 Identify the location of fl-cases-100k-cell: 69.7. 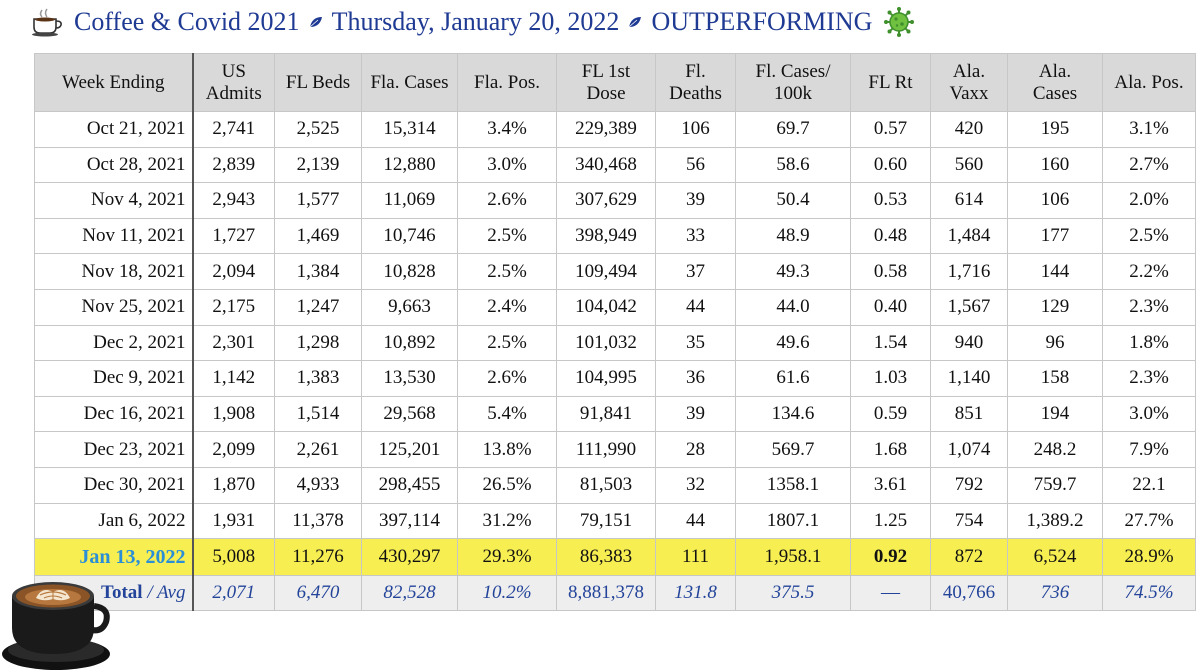
(793, 129).